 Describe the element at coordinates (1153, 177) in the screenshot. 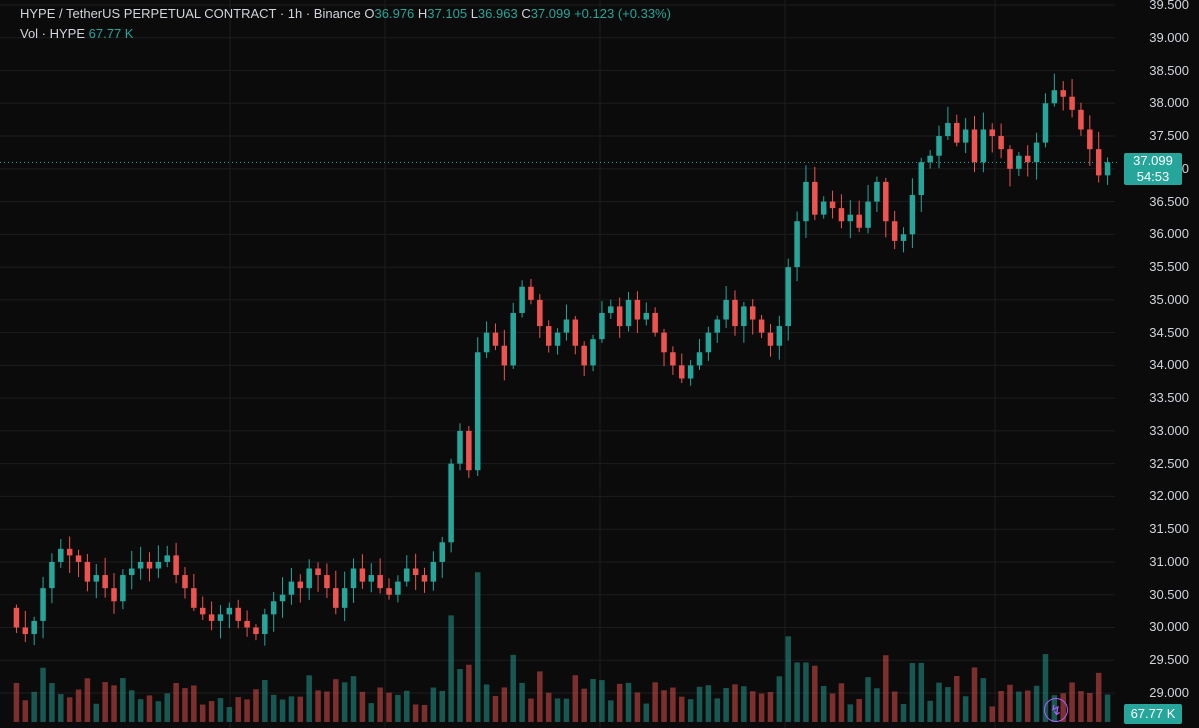

I see `candle-countdown: 54:53` at that location.